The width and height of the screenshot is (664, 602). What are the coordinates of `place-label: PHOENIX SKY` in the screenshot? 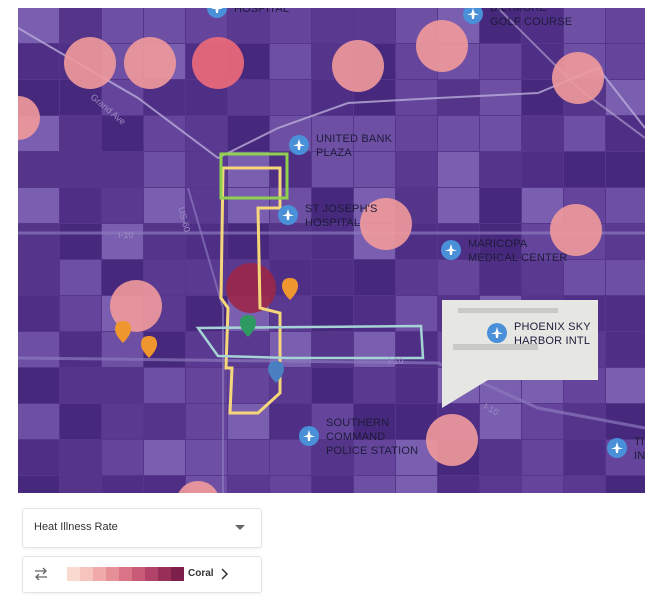 It's located at (552, 327).